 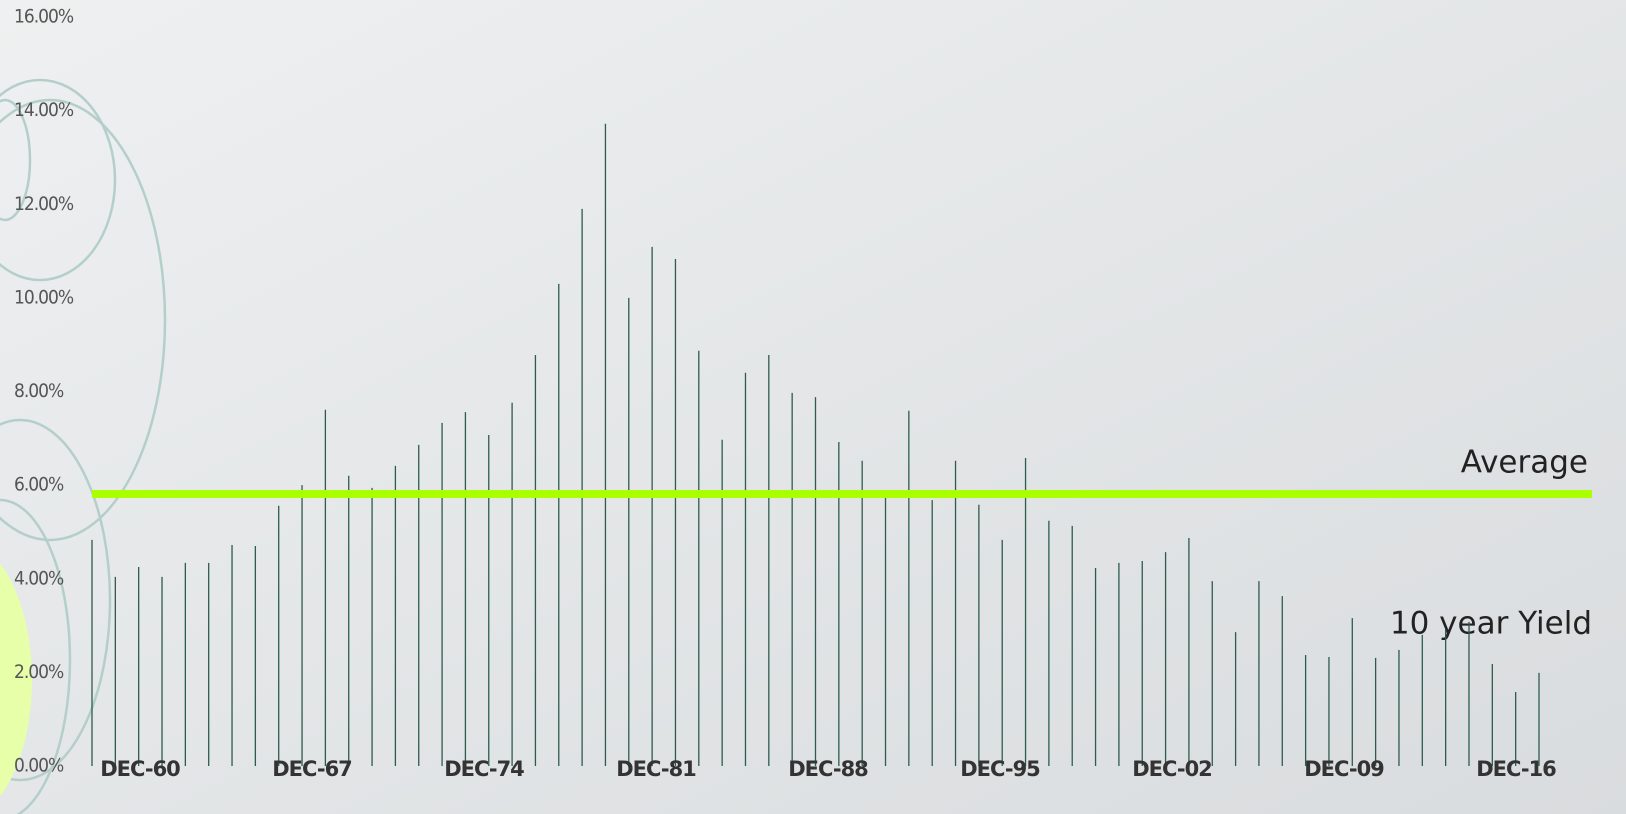 I want to click on x-tick-label: DEC-74, so click(x=484, y=769).